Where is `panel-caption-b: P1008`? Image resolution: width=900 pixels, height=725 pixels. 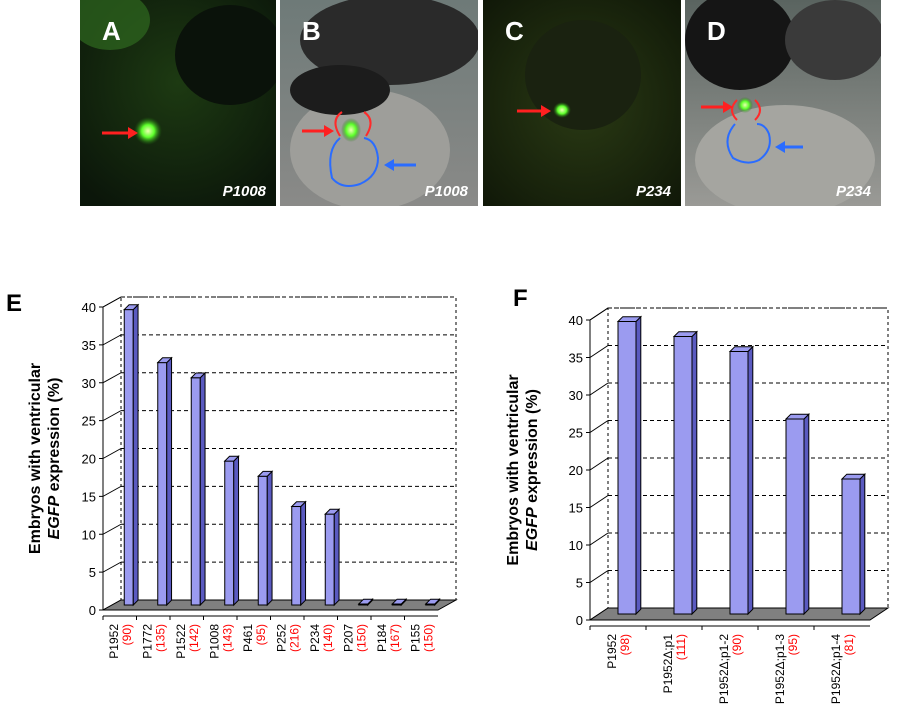
panel-caption-b: P1008 is located at coordinates (446, 191).